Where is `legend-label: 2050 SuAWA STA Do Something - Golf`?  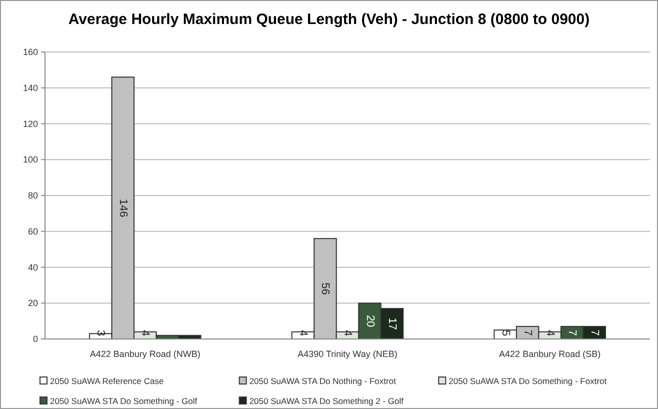
legend-label: 2050 SuAWA STA Do Something - Golf is located at coordinates (124, 401).